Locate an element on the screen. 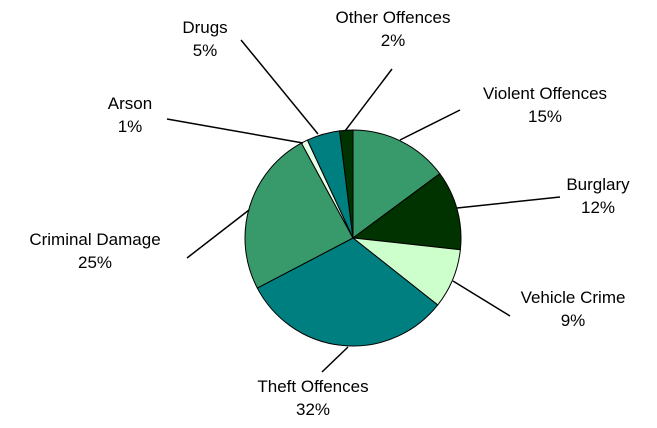 This screenshot has height=428, width=657. slice-percent-other-offences: 2% is located at coordinates (393, 40).